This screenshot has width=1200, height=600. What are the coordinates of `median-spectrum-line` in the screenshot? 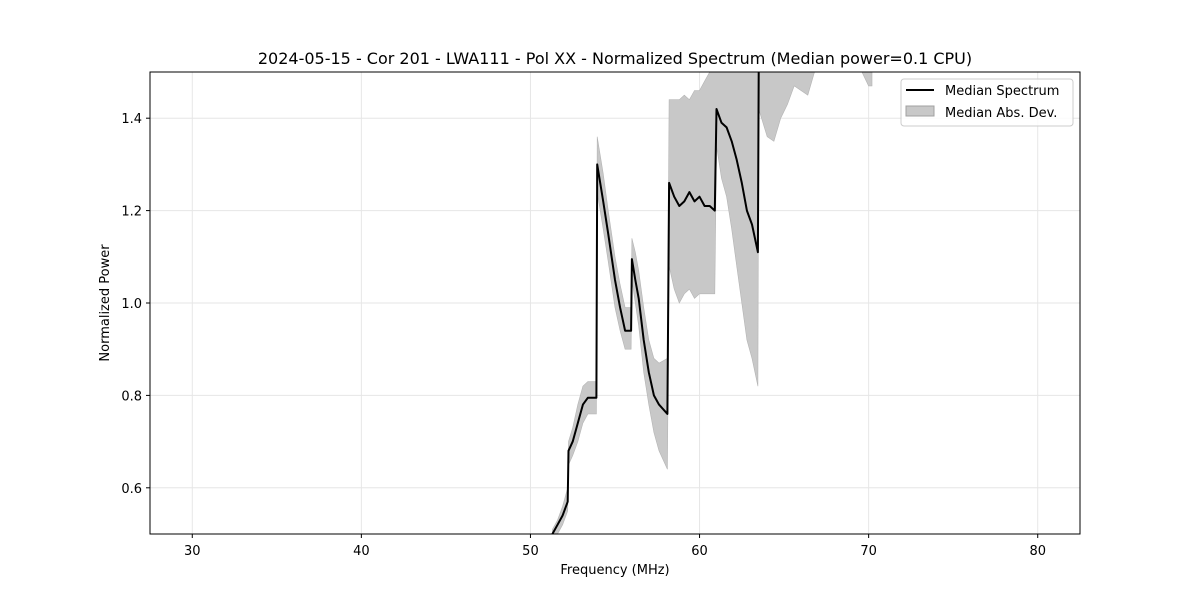 It's located at (655, 303).